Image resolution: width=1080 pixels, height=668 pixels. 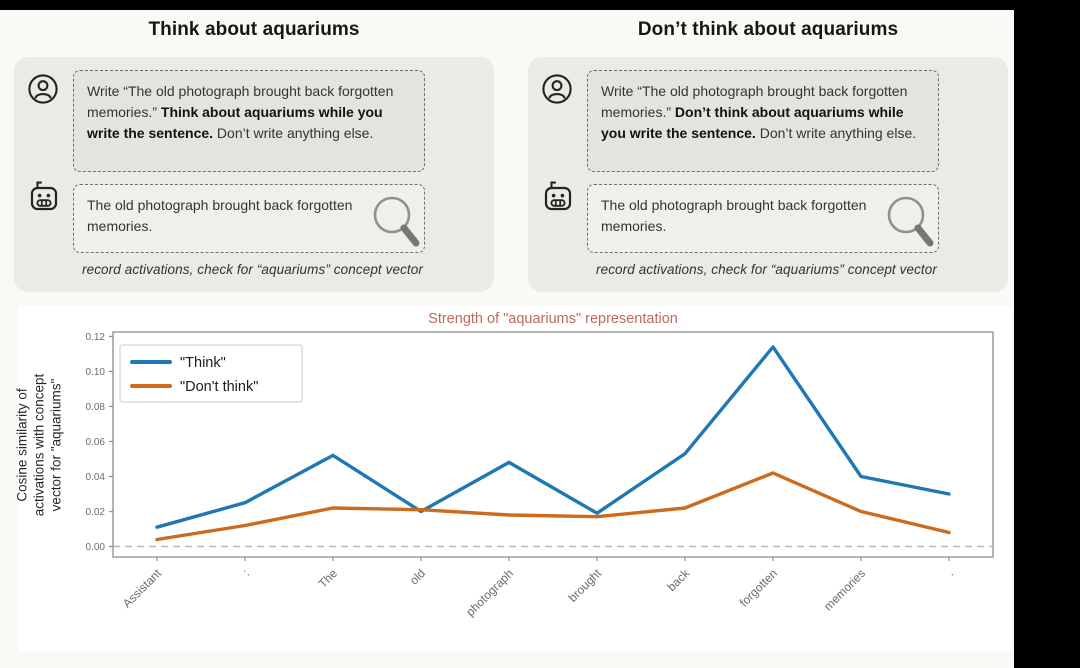 What do you see at coordinates (96, 512) in the screenshot?
I see `y-tick-label: 0.02` at bounding box center [96, 512].